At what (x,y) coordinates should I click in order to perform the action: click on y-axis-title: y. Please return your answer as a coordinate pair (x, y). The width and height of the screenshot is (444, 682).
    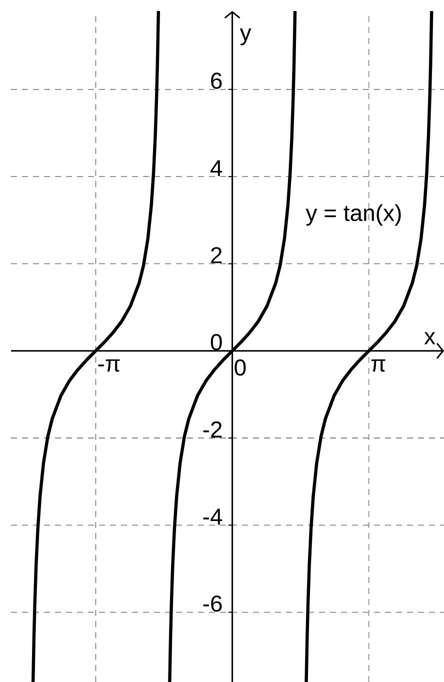
    Looking at the image, I should click on (246, 37).